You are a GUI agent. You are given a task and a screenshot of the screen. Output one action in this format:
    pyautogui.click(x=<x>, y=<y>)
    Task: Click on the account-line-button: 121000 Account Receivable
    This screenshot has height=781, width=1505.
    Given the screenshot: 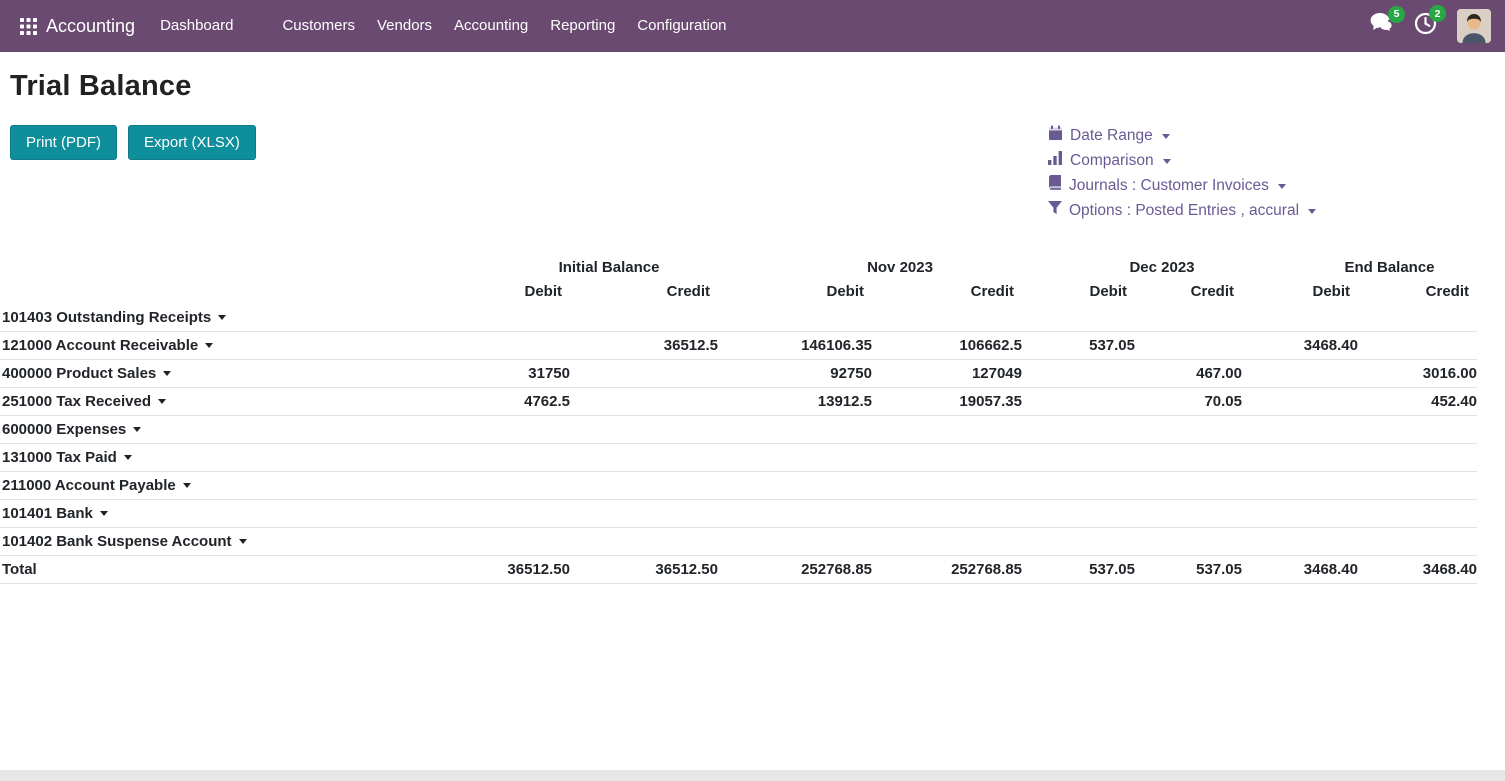 What is the action you would take?
    pyautogui.click(x=220, y=346)
    